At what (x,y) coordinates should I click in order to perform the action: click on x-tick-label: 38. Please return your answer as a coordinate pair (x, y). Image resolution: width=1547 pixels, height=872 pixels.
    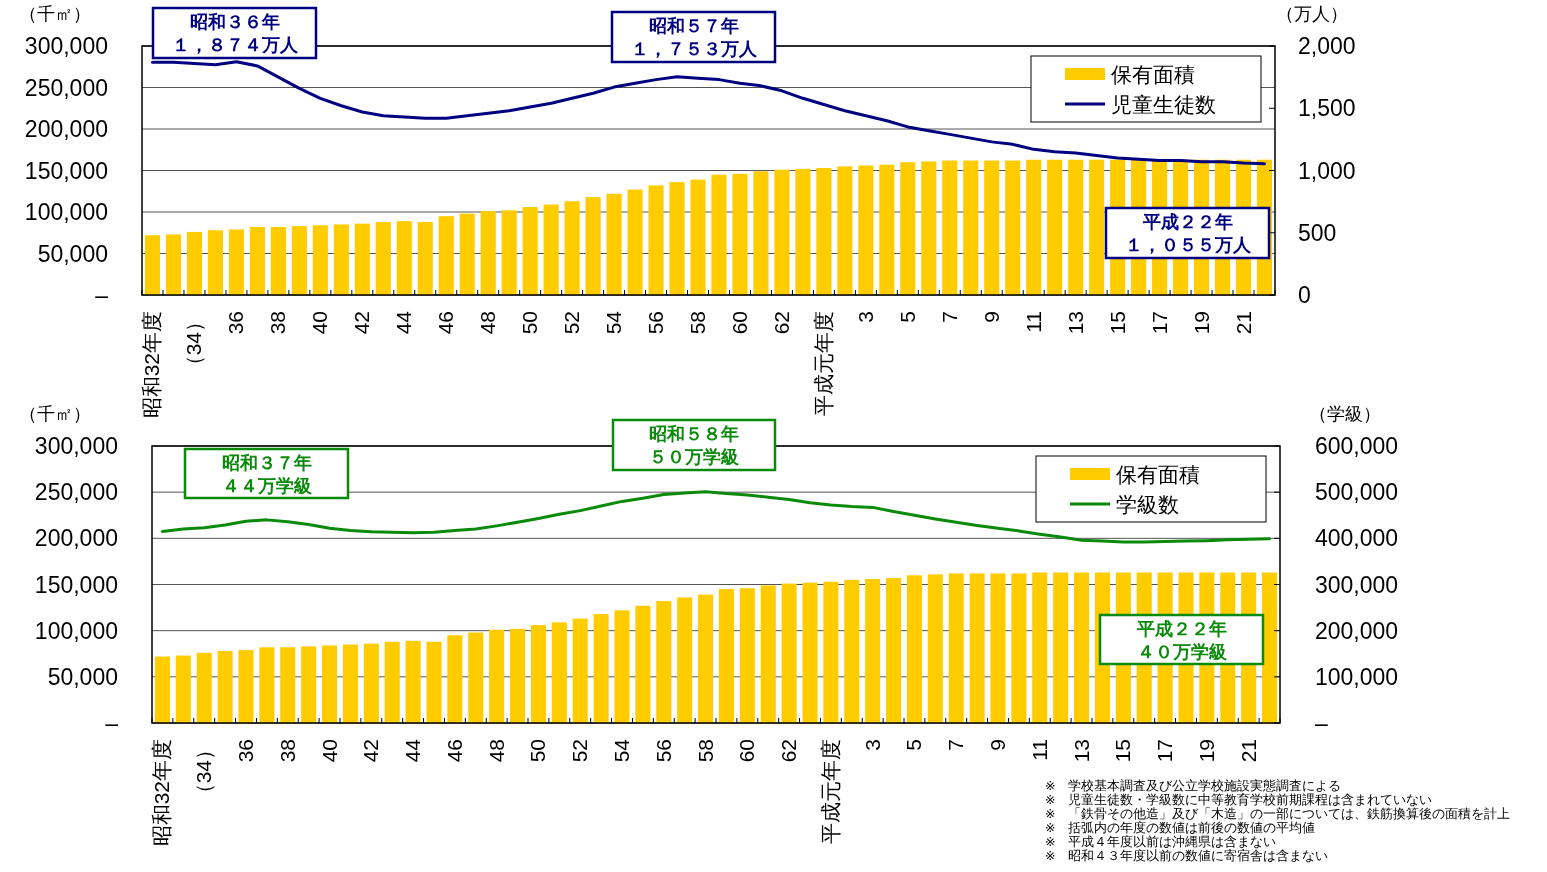
    Looking at the image, I should click on (278, 323).